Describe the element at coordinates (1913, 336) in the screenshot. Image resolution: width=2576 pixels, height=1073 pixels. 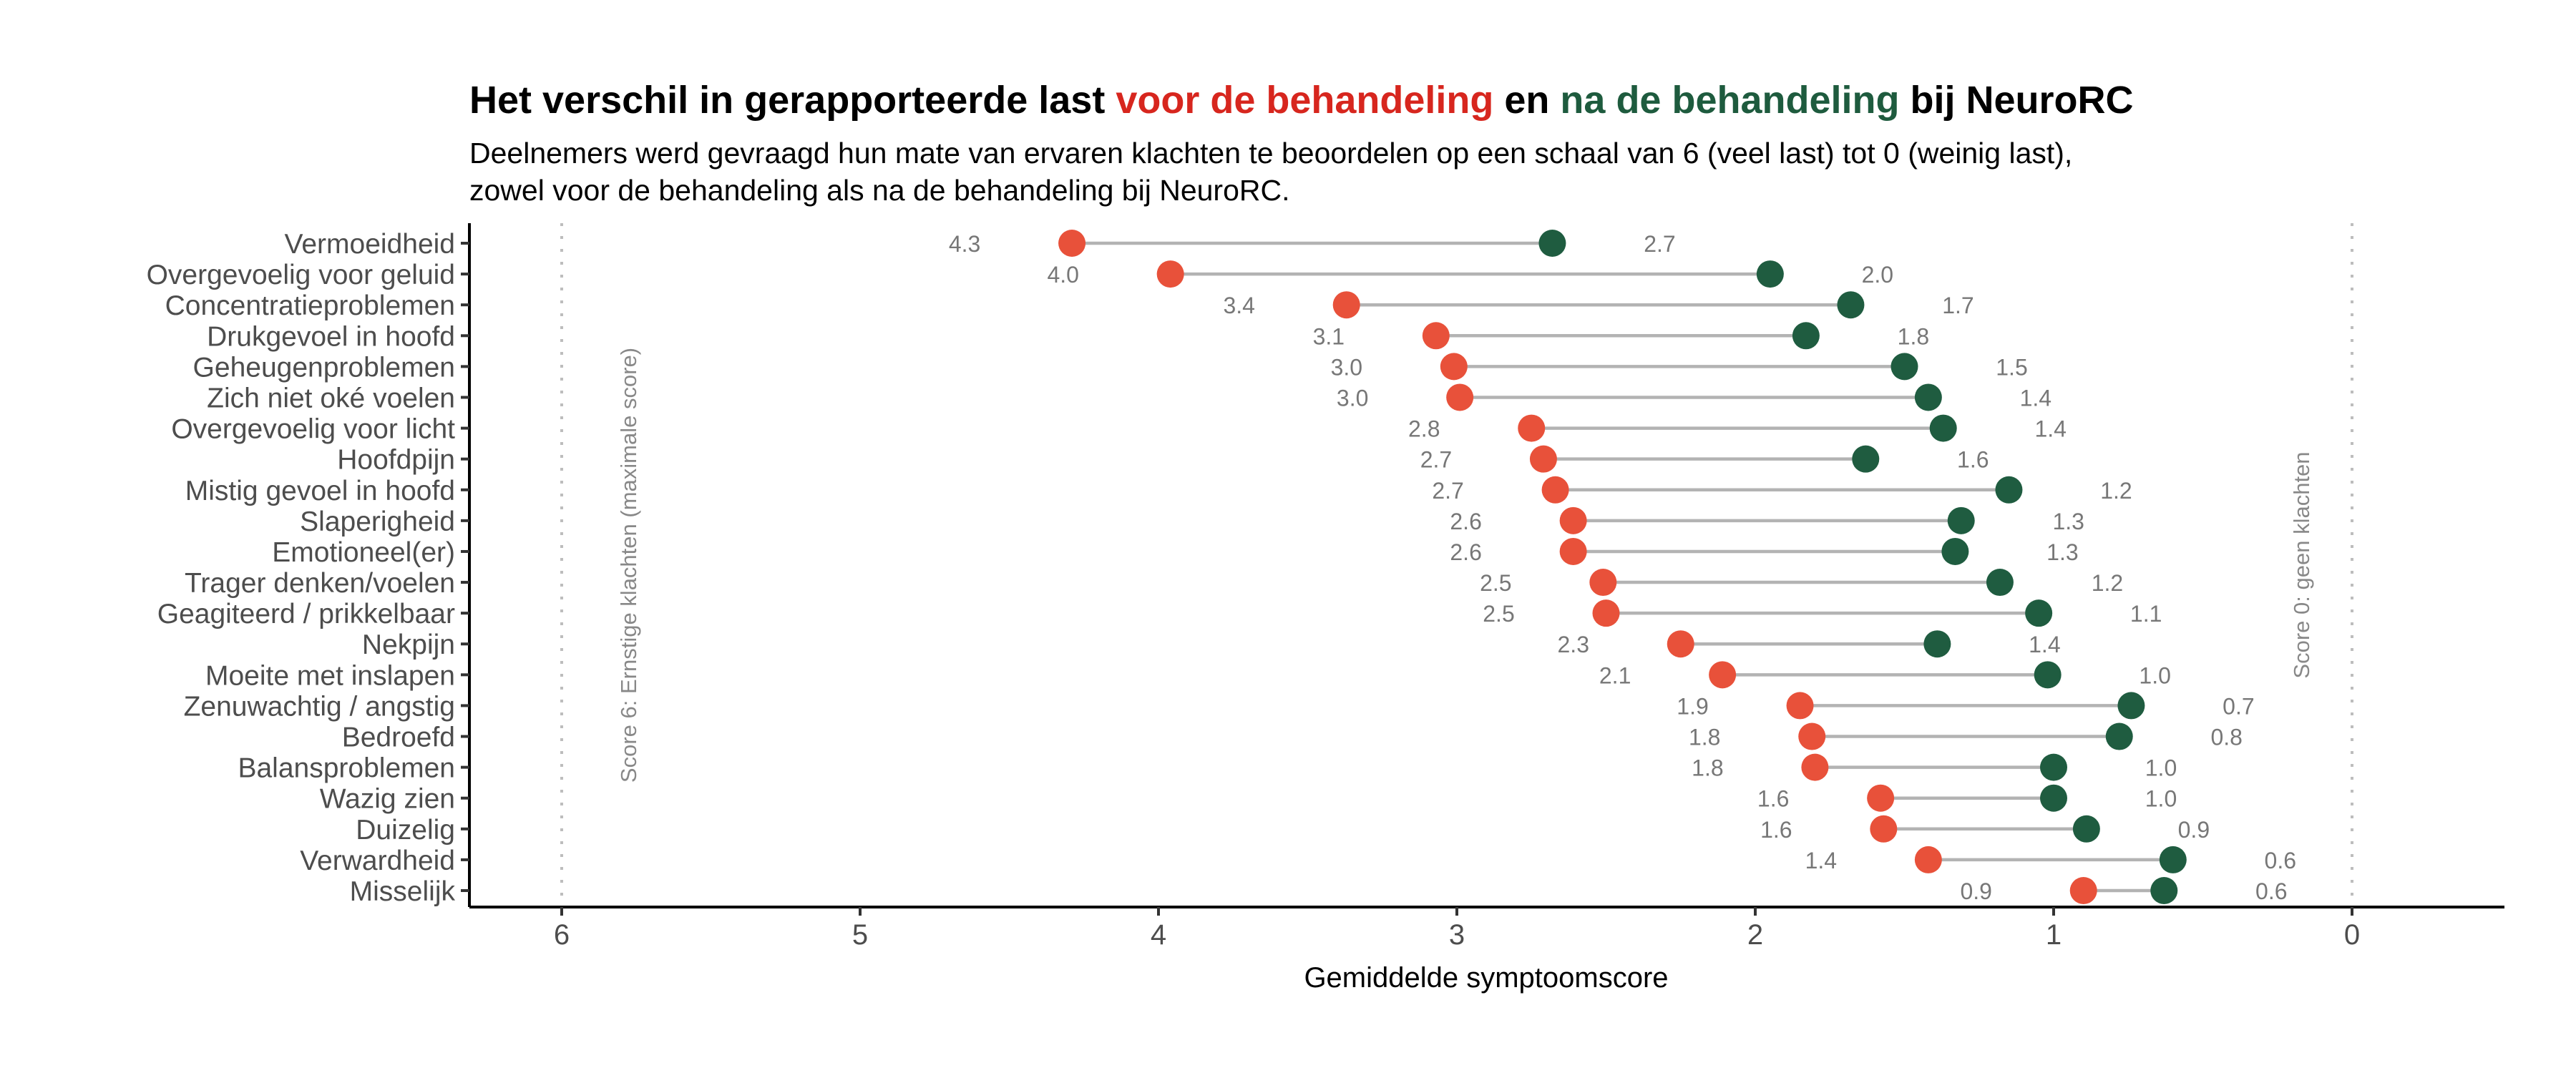
I see `label-after: 1.8` at that location.